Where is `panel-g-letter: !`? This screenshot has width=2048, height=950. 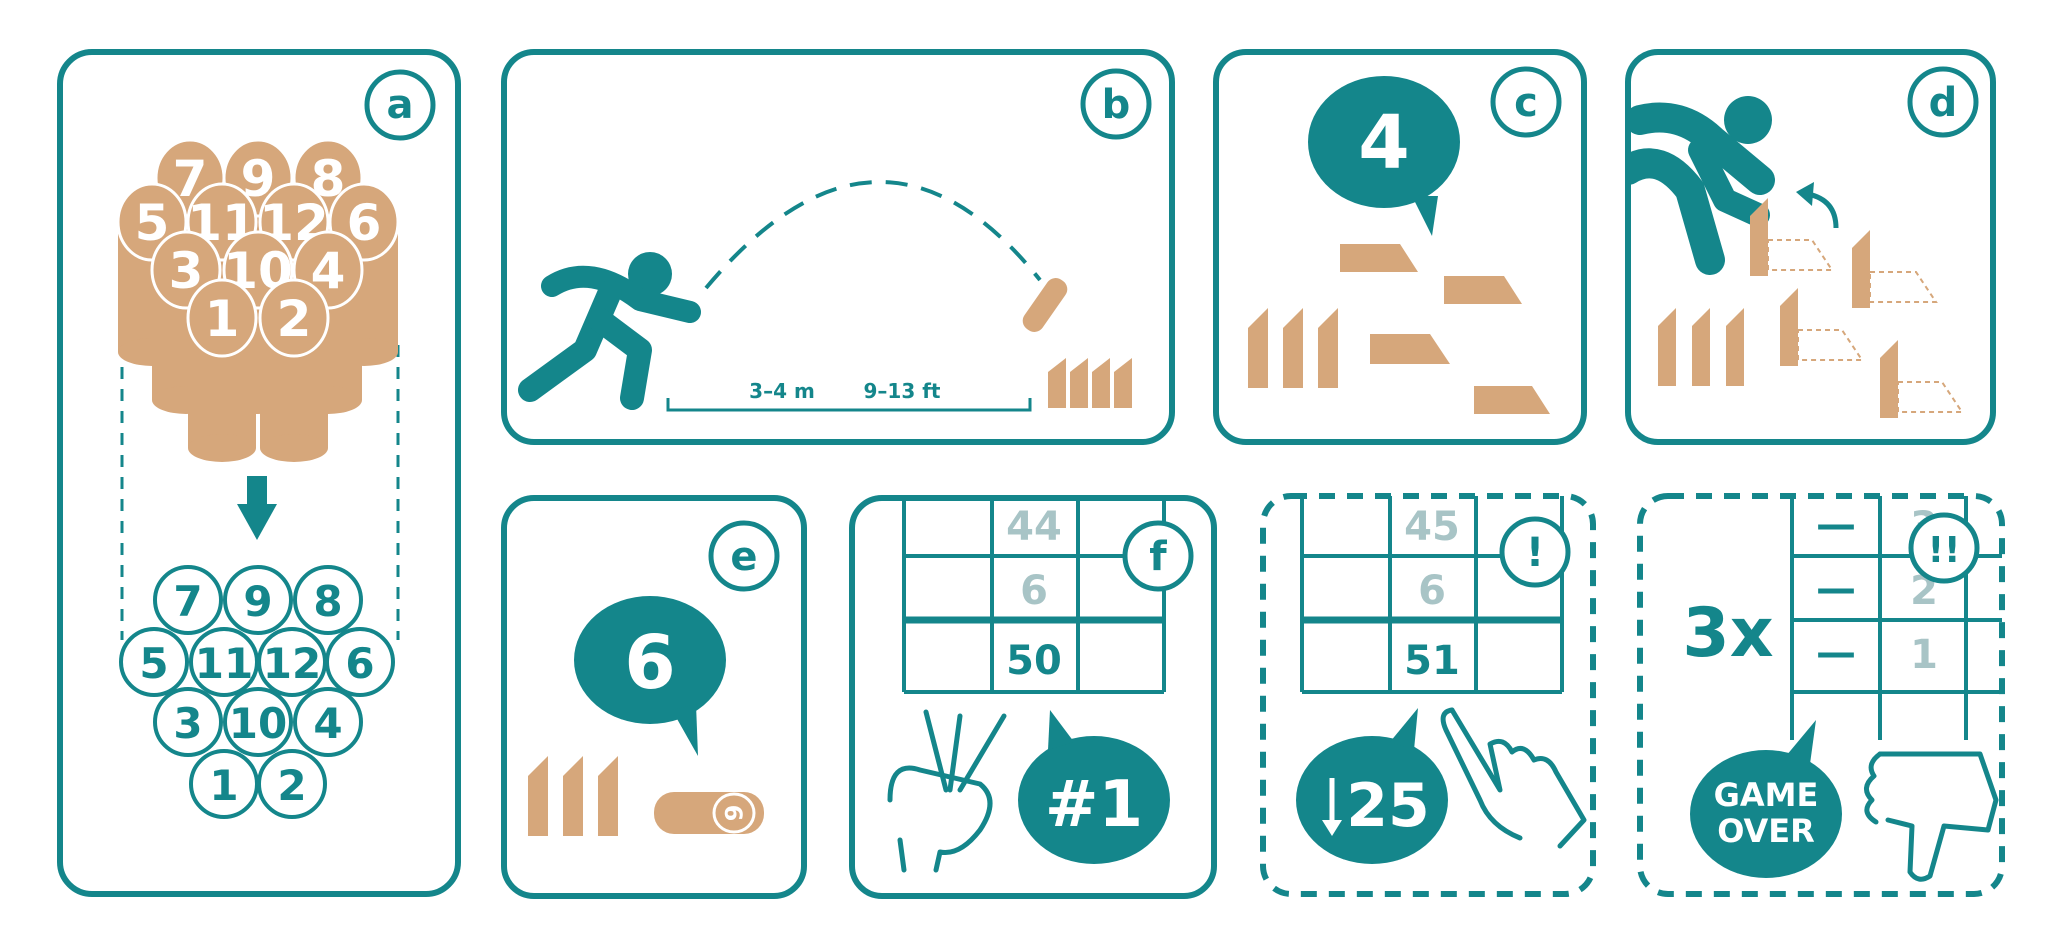
panel-g-letter: ! is located at coordinates (1535, 553).